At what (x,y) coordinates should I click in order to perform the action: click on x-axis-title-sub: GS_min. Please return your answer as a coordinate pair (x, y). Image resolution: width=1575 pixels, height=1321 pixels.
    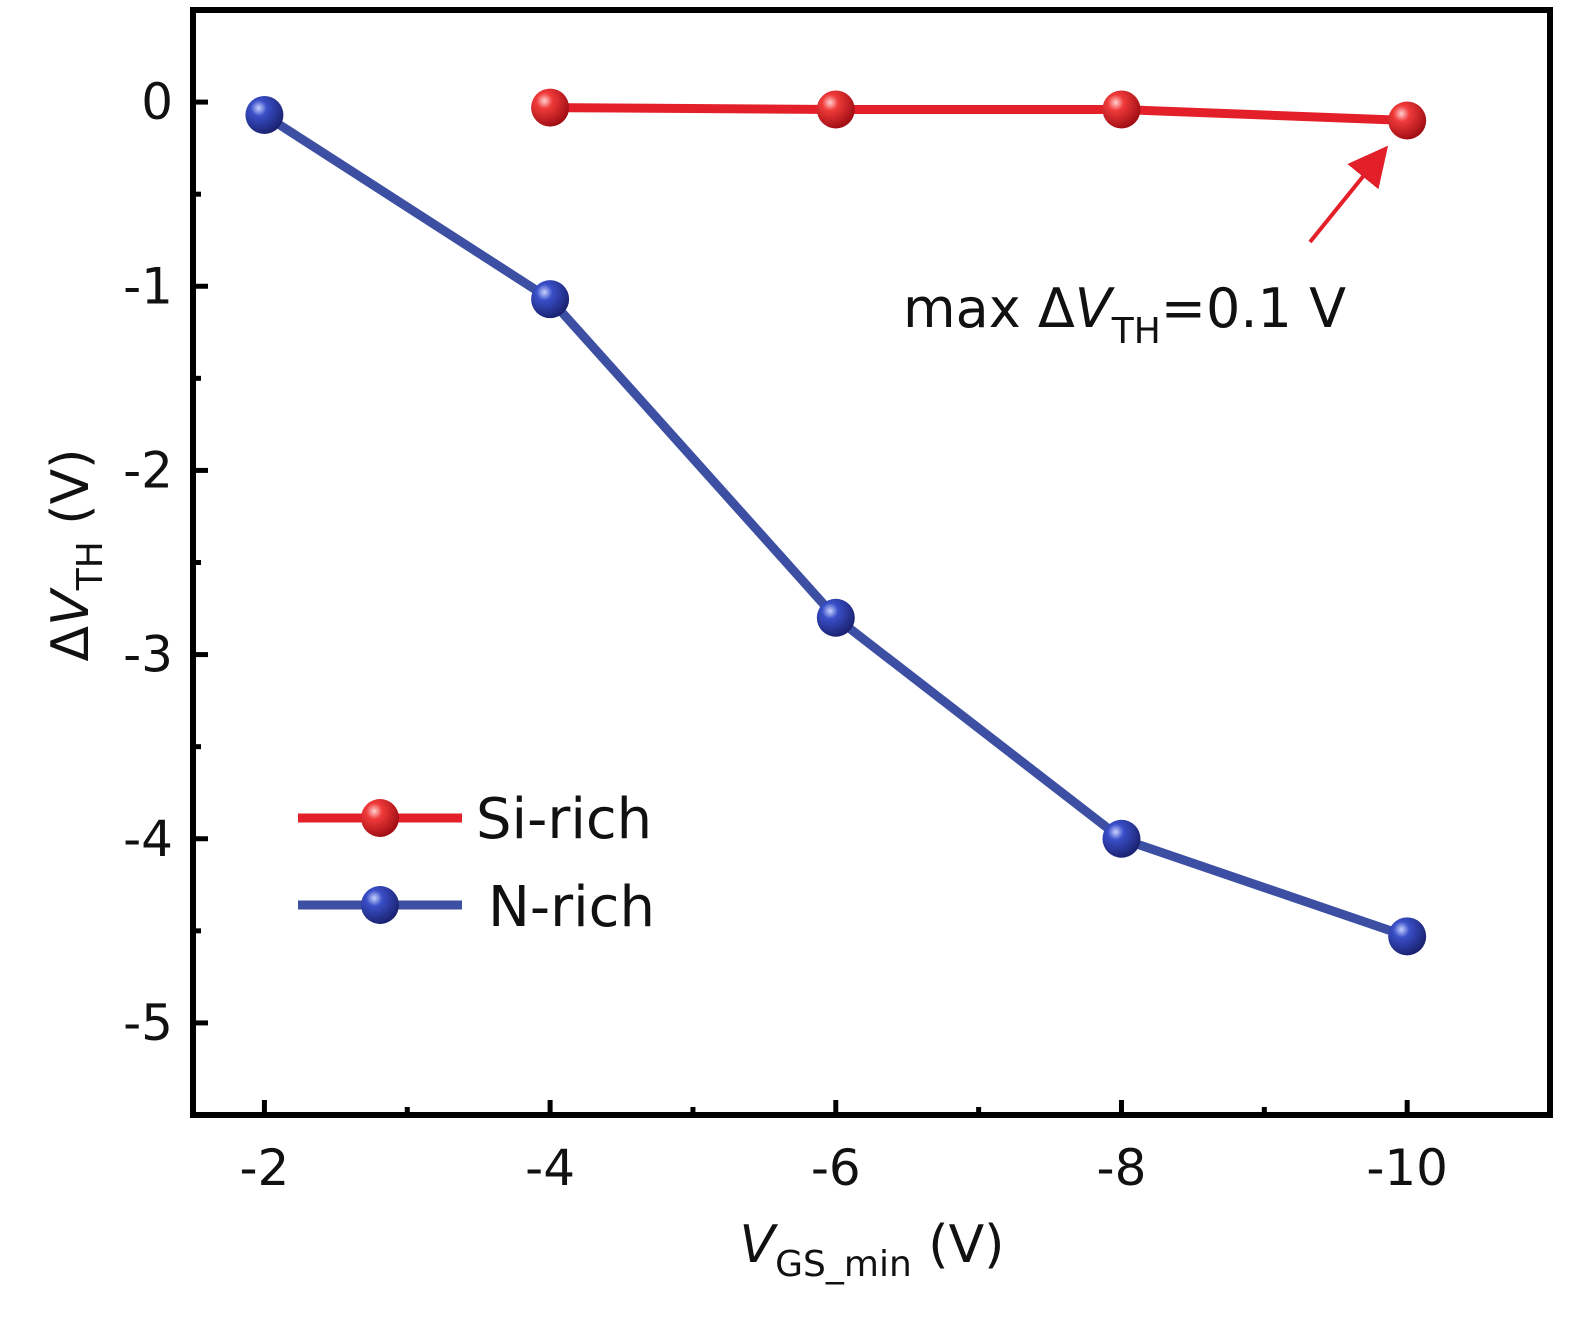
    Looking at the image, I should click on (843, 1264).